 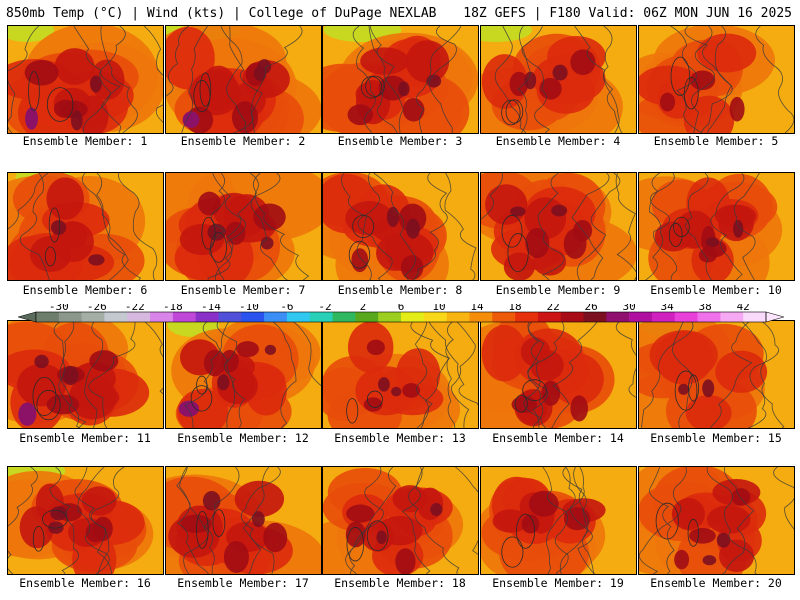 I want to click on ensemble-member-label: Ensemble Member: 7, so click(x=243, y=290).